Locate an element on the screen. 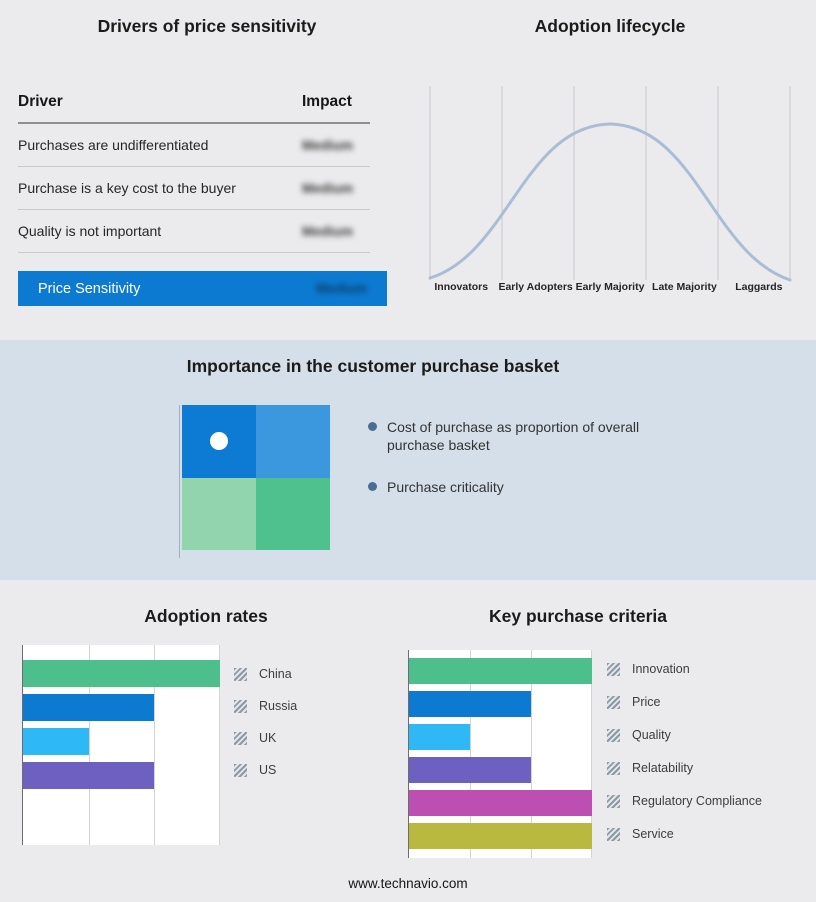 This screenshot has width=816, height=902. lifecycle-panel-title: Adoption lifecycle is located at coordinates (610, 26).